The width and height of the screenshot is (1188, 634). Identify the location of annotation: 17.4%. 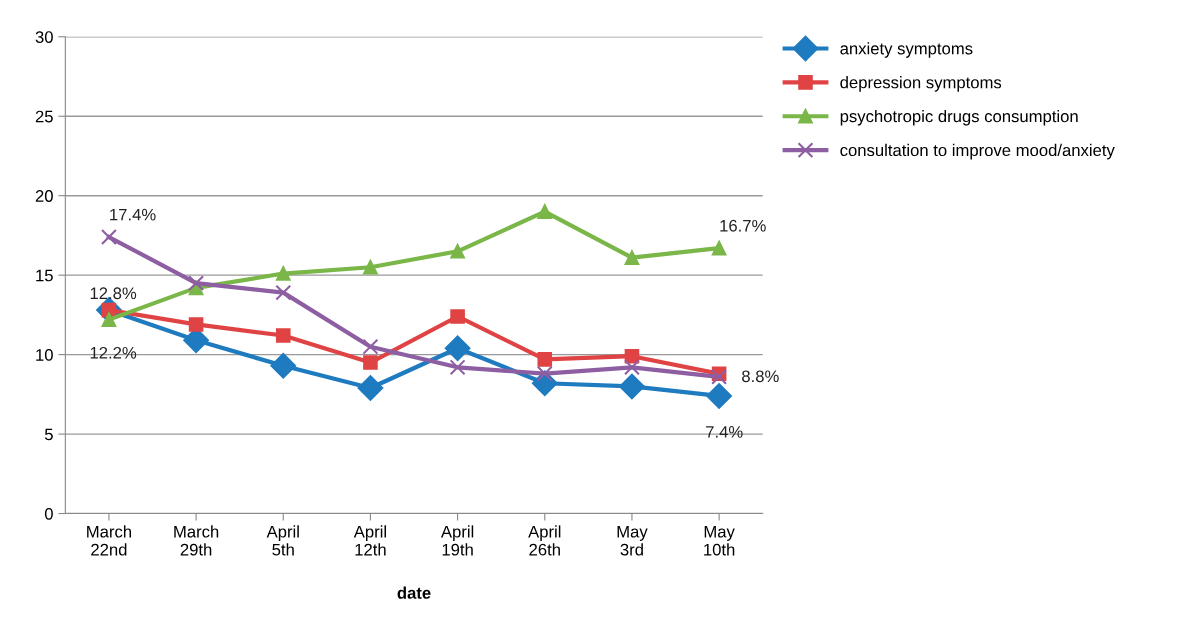
(133, 214).